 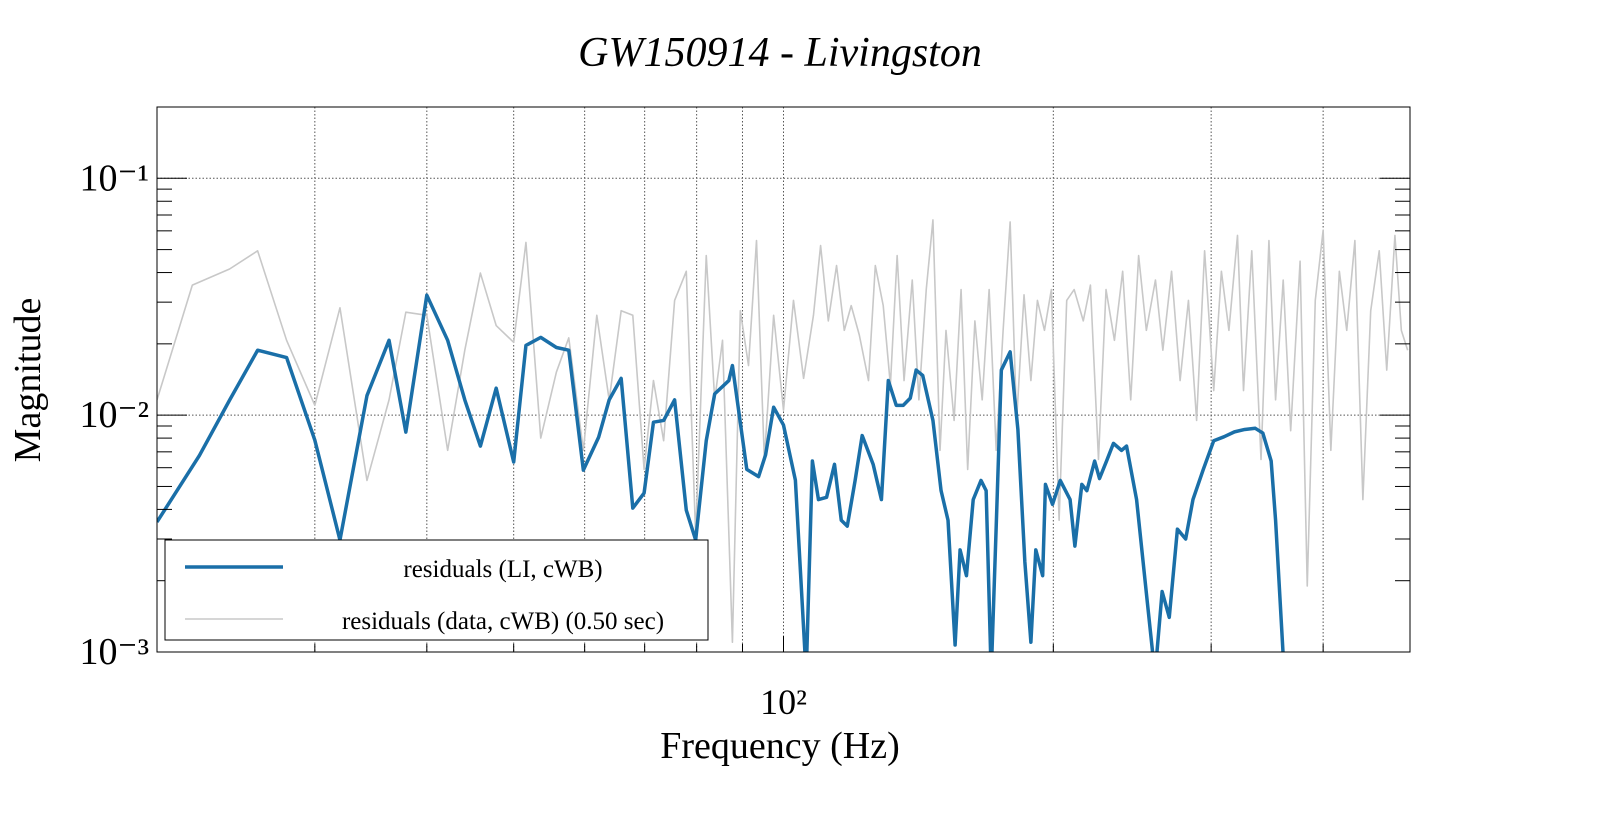 I want to click on y-tick-label: 10⁻³, so click(x=114, y=652).